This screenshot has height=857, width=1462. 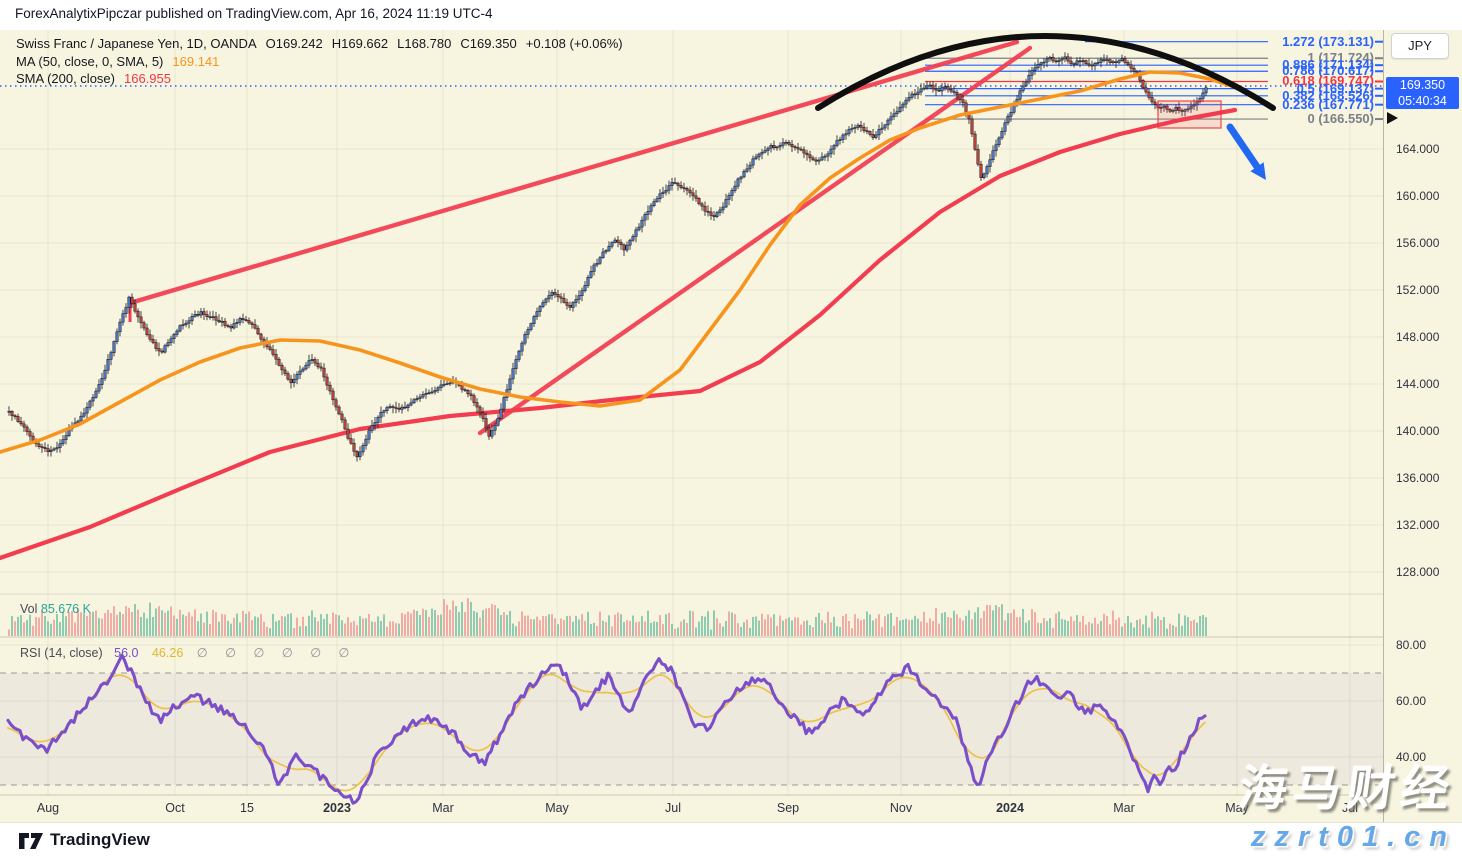 What do you see at coordinates (1418, 572) in the screenshot?
I see `price-axis-label: 128.000` at bounding box center [1418, 572].